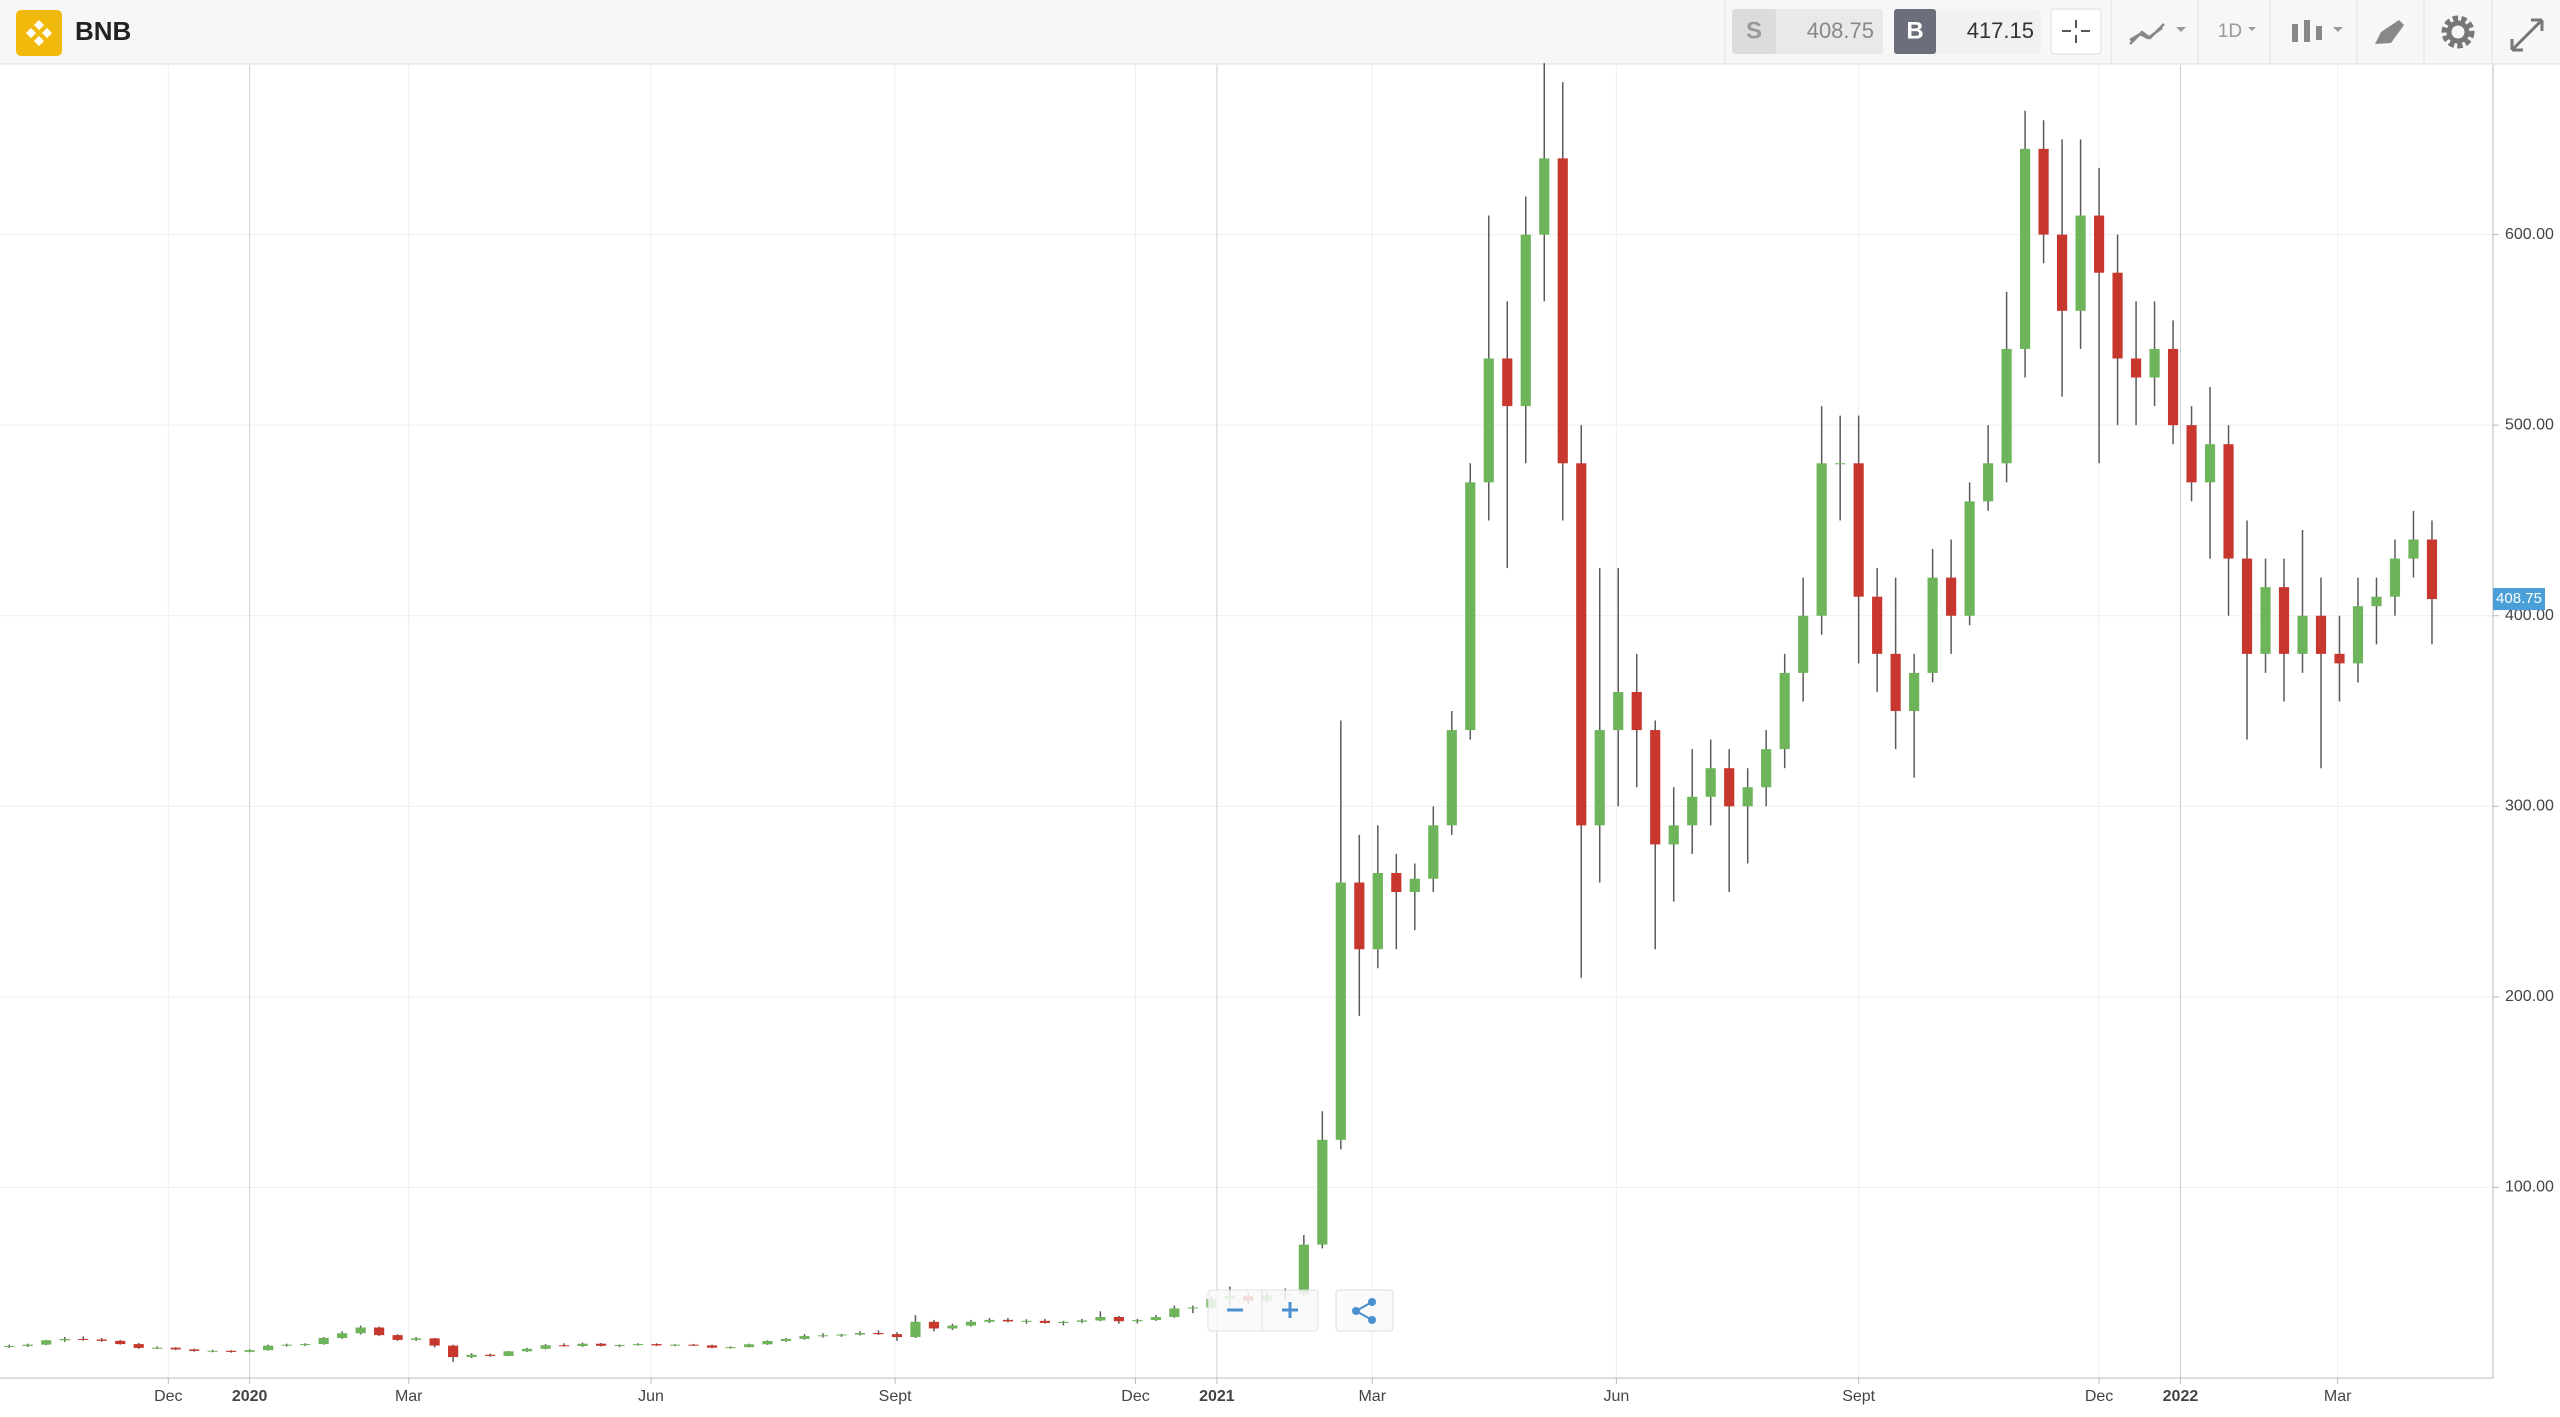 This screenshot has height=1417, width=2560. I want to click on logo-mark, so click(39, 33).